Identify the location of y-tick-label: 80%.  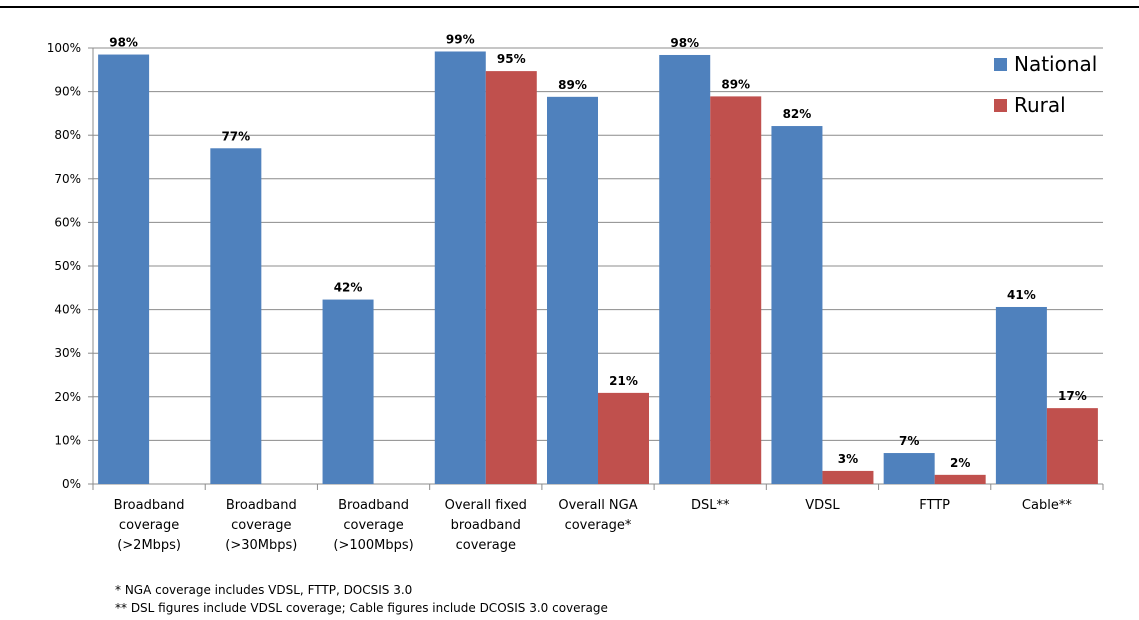
(67, 135).